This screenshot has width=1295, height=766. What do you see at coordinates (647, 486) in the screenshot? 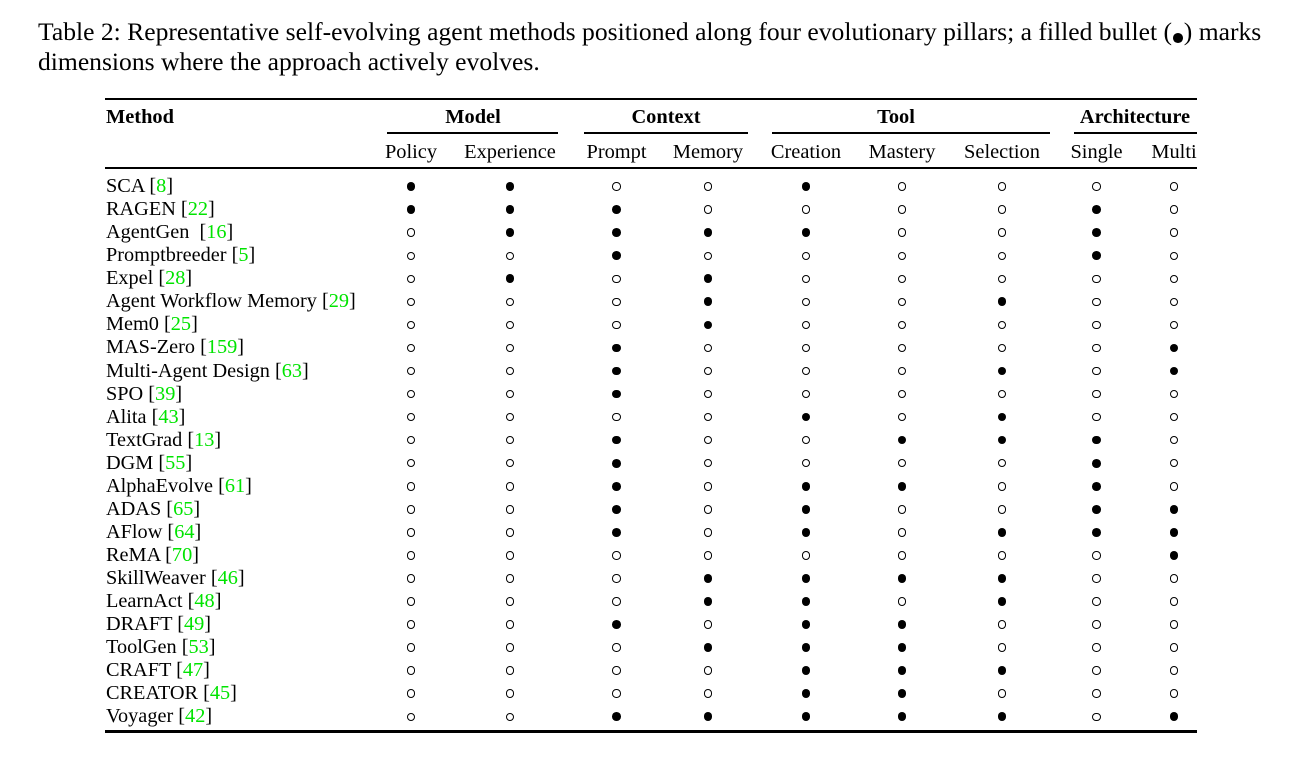
I see `table-row: AlphaEvolve [61]` at bounding box center [647, 486].